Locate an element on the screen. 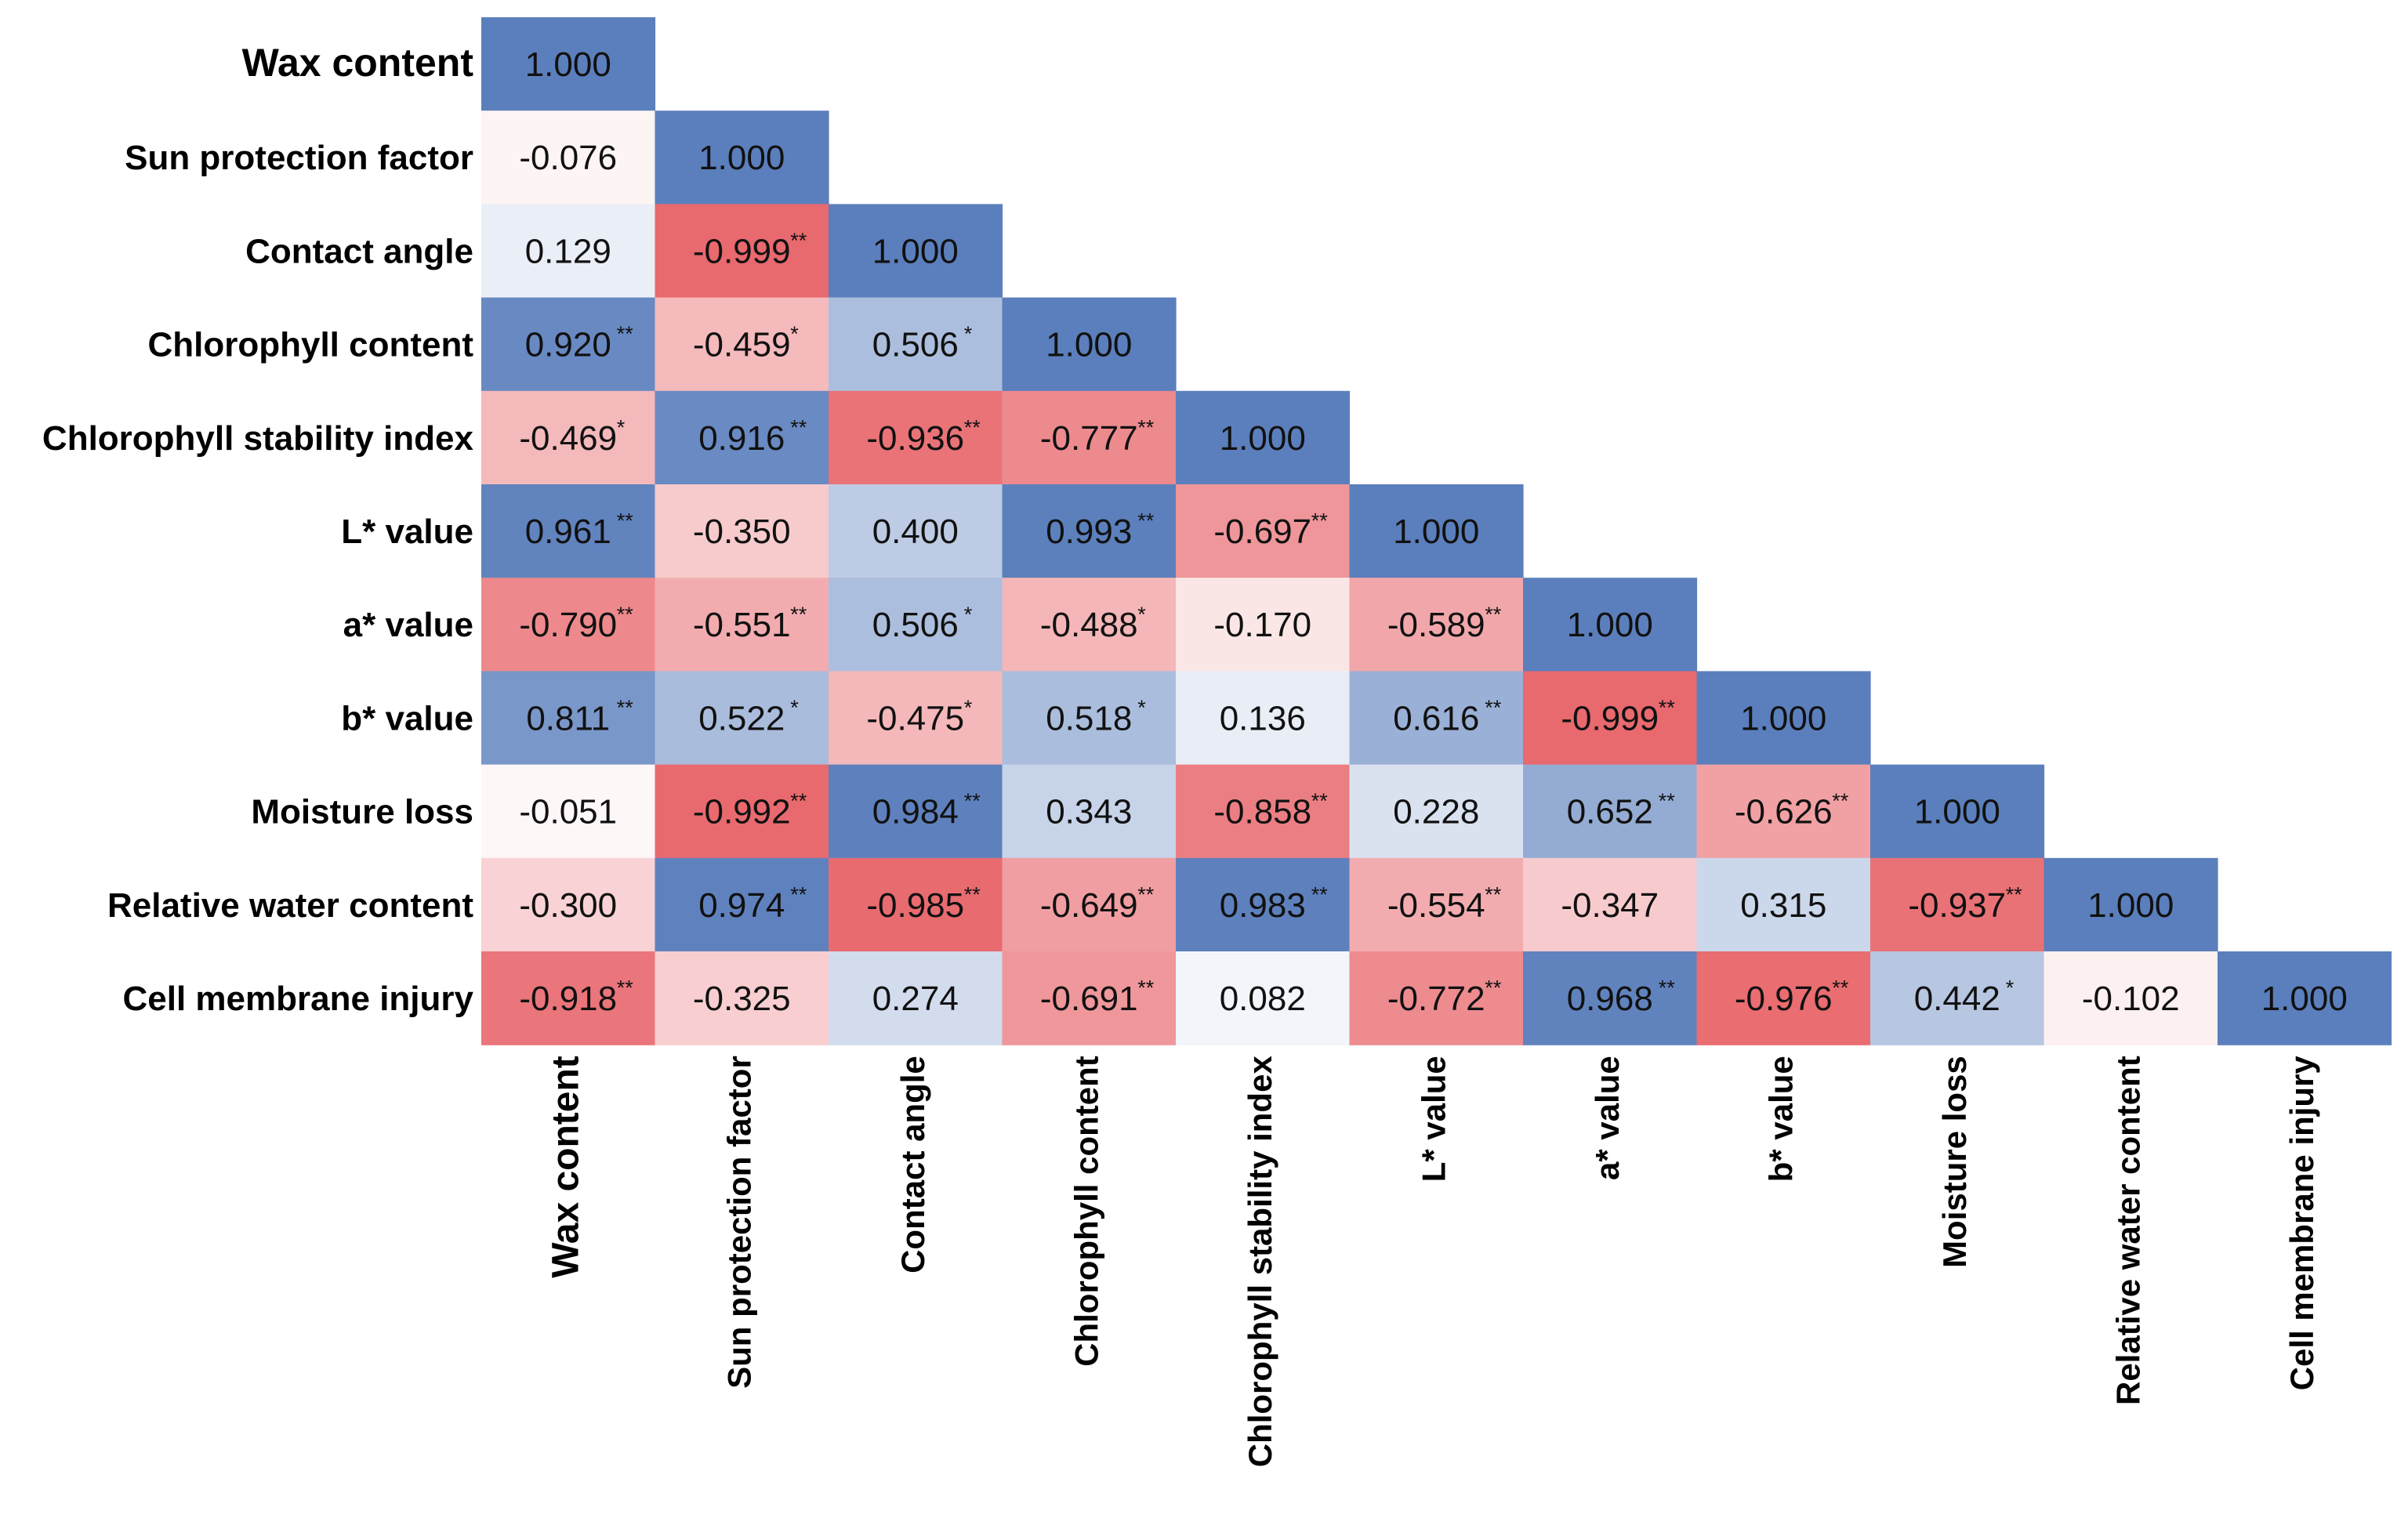  cell-a-star-value-contact-angle is located at coordinates (916, 625).